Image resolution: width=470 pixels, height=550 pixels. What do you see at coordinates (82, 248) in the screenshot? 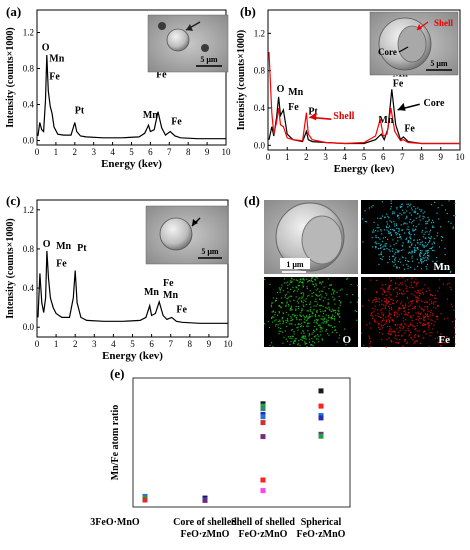
I see `peak-label-c: Pt` at bounding box center [82, 248].